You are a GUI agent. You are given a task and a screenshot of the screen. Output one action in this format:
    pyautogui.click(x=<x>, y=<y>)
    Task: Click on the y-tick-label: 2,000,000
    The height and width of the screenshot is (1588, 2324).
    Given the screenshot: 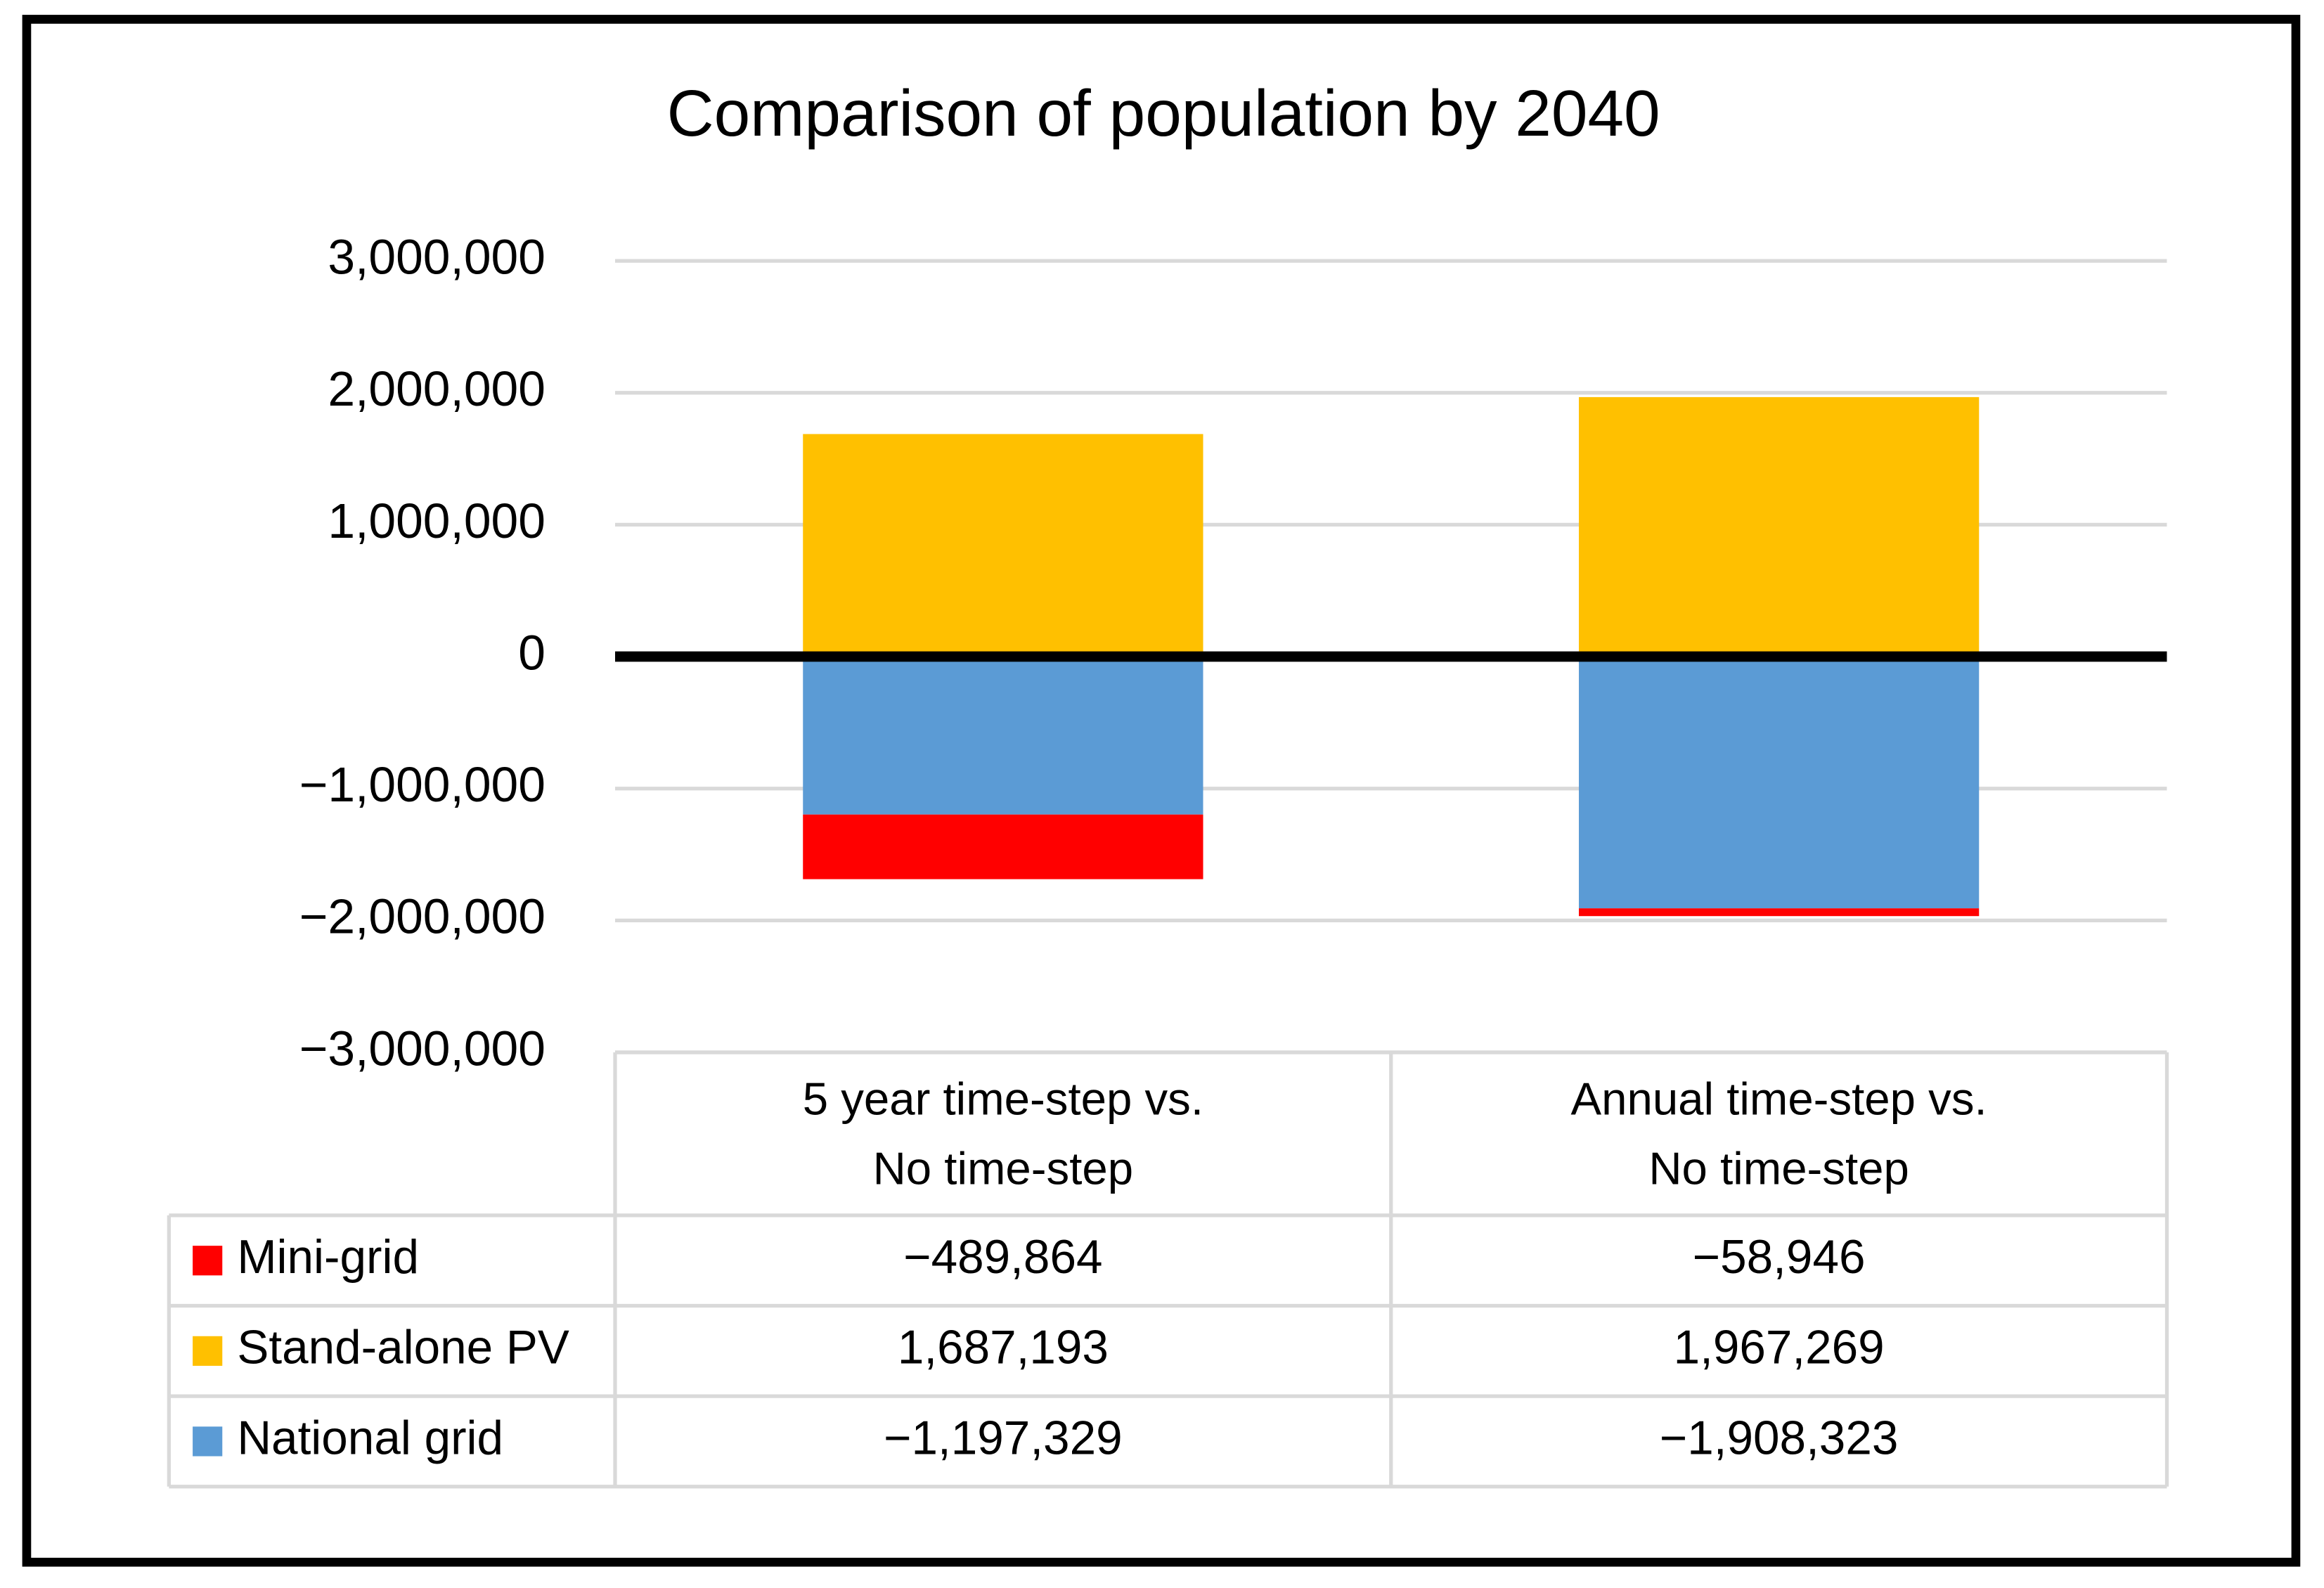 What is the action you would take?
    pyautogui.click(x=436, y=388)
    